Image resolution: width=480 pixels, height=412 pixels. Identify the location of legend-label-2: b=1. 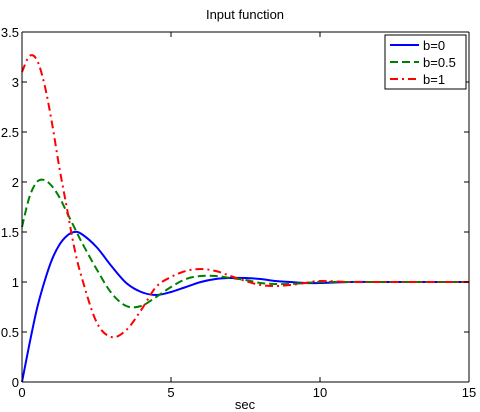
(434, 79).